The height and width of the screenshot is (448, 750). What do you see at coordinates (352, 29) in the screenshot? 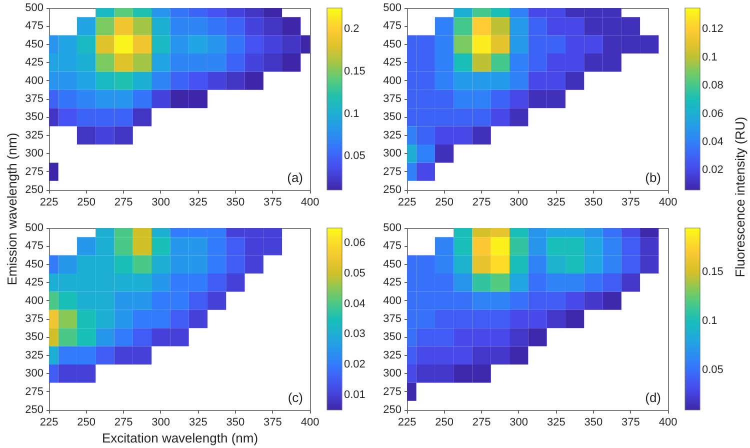
I see `color-bar-label: 0.2` at bounding box center [352, 29].